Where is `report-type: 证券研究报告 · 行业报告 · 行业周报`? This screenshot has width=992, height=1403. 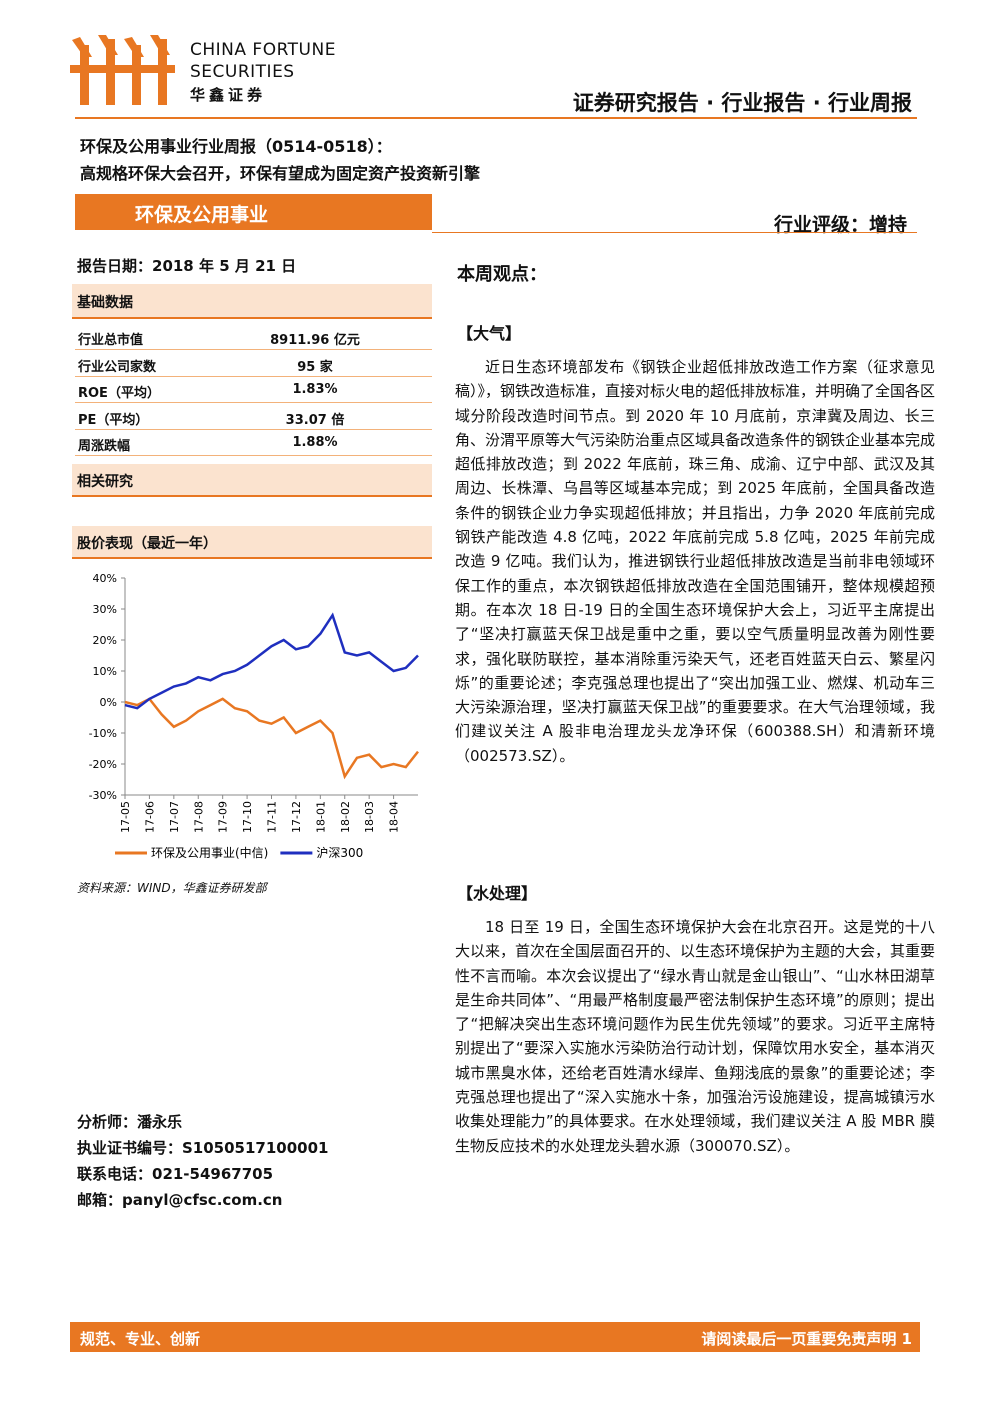 report-type: 证券研究报告 · 行业报告 · 行业周报 is located at coordinates (742, 103).